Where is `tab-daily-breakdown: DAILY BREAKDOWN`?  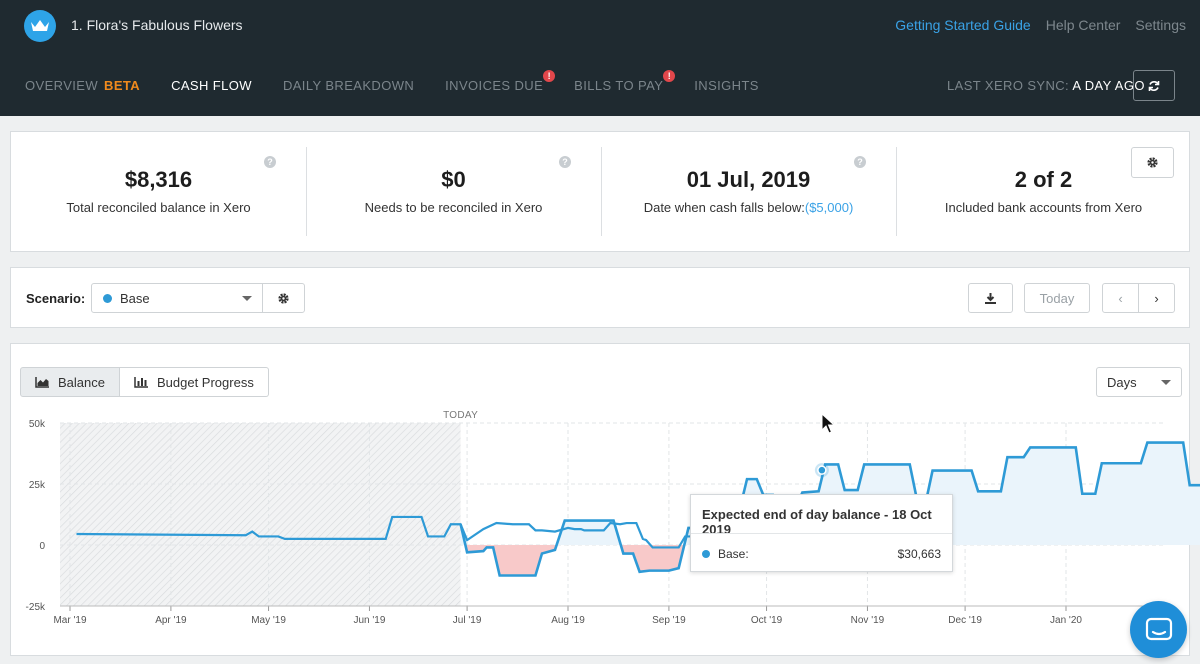 tab-daily-breakdown: DAILY BREAKDOWN is located at coordinates (348, 85).